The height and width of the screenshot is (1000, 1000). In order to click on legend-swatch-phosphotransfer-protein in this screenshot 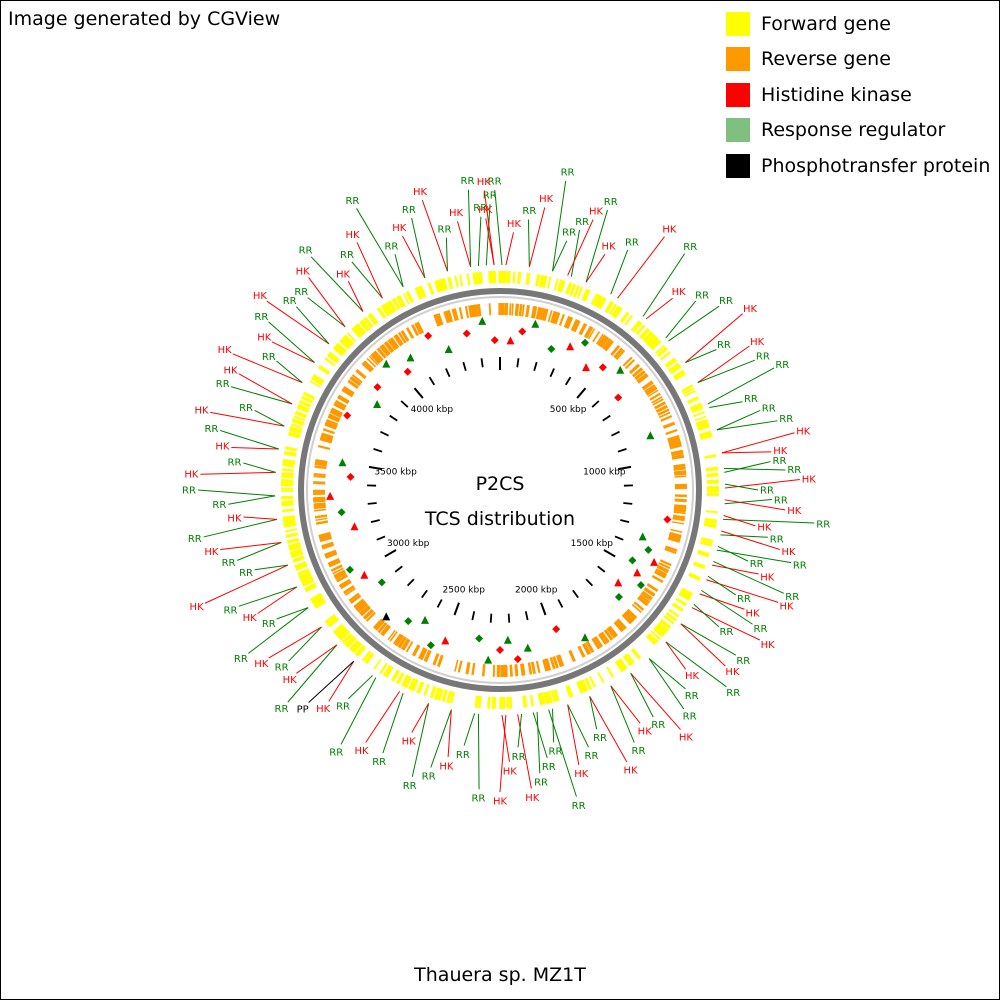, I will do `click(738, 165)`.